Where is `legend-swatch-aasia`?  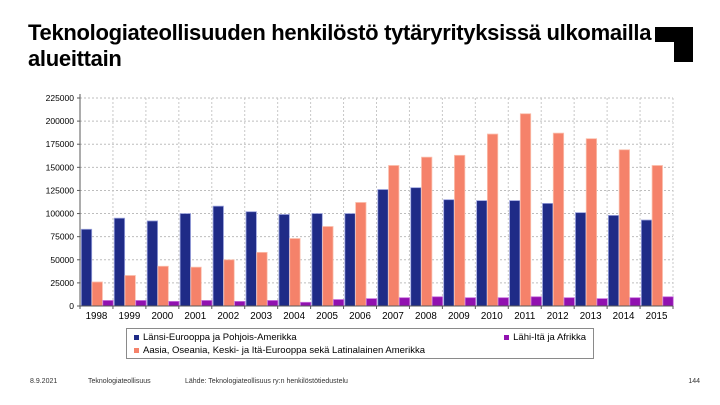
legend-swatch-aasia is located at coordinates (136, 350).